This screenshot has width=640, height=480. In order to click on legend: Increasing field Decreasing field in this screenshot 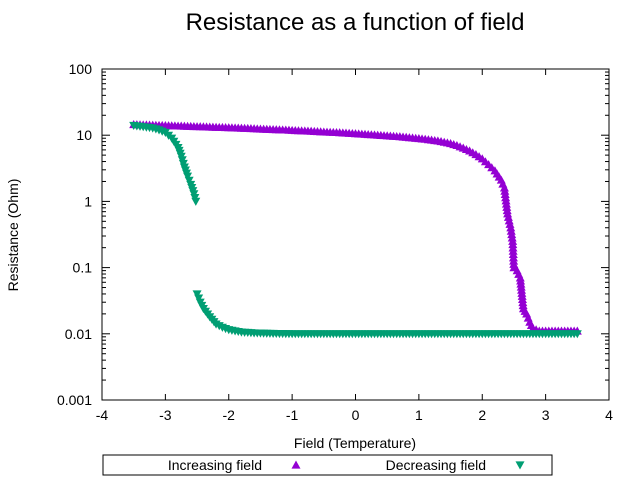, I will do `click(327, 465)`.